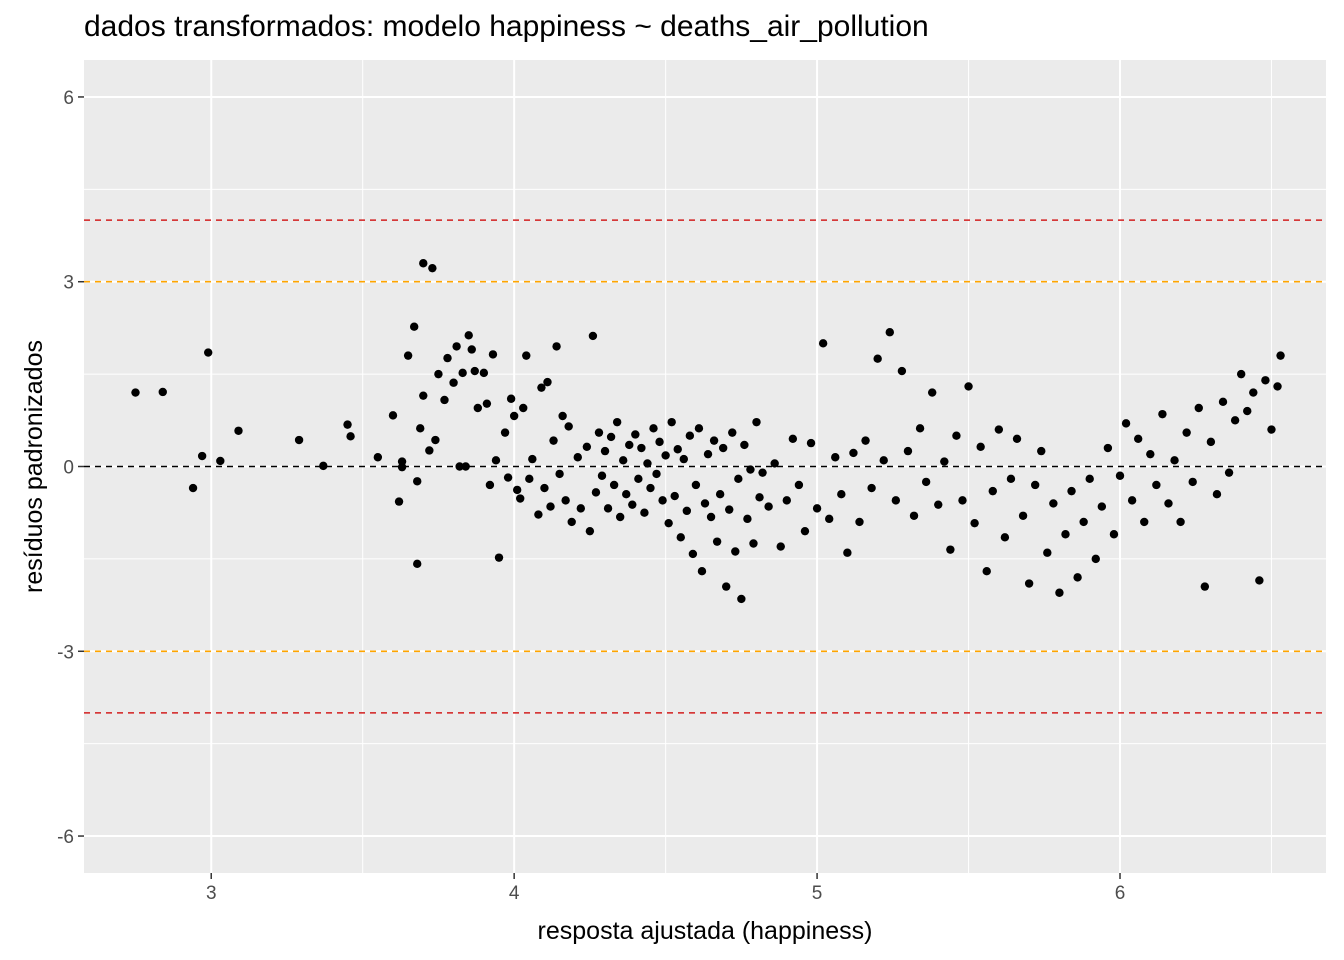  I want to click on y-tick-label: -3, so click(65, 652).